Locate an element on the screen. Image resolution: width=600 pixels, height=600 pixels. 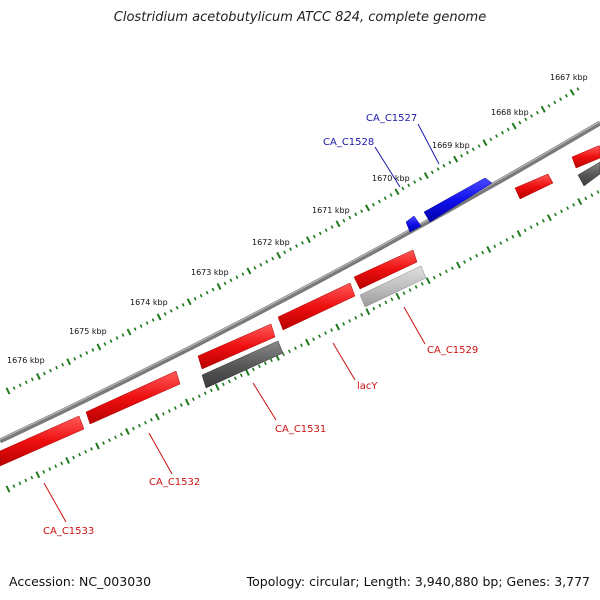
gene-arrow-grey-right is located at coordinates (588, 174).